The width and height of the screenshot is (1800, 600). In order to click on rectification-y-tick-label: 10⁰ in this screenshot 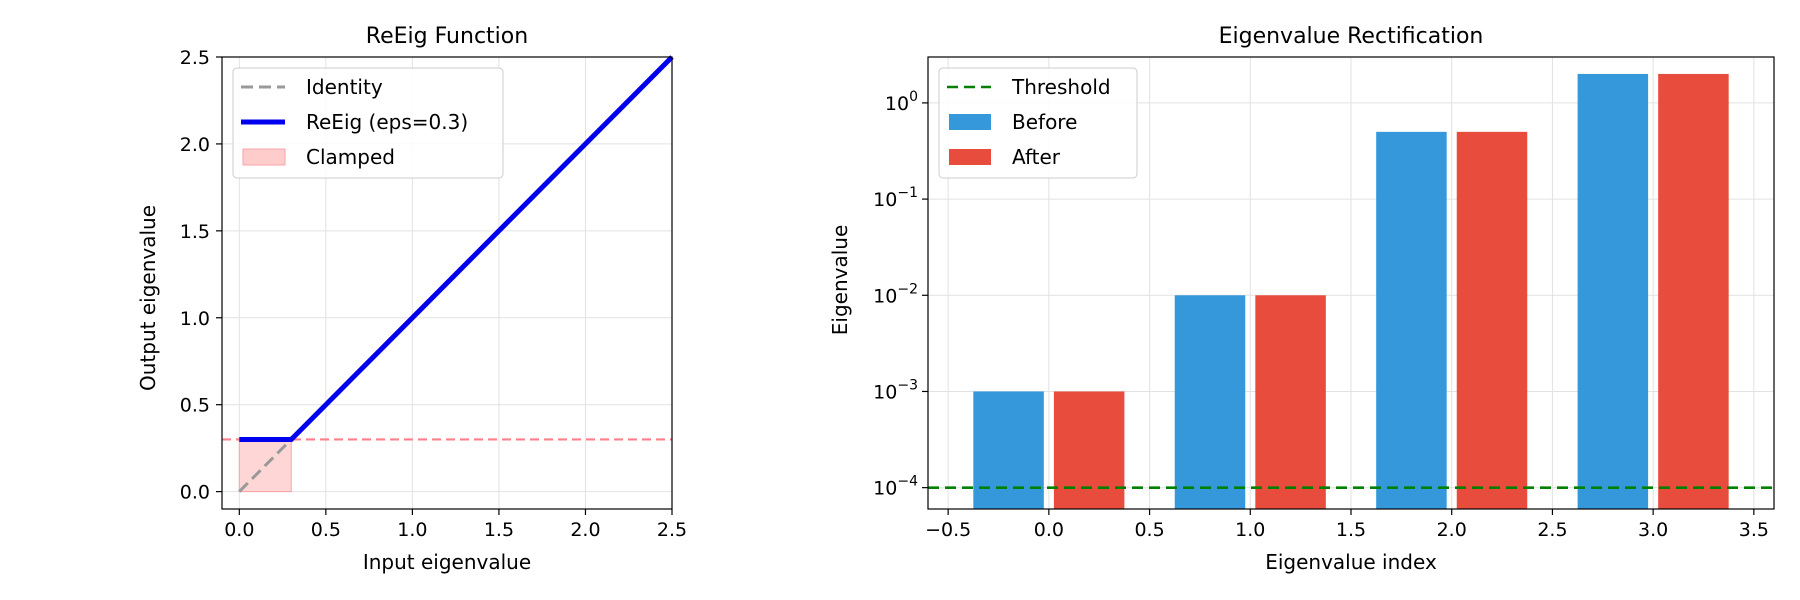, I will do `click(901, 102)`.